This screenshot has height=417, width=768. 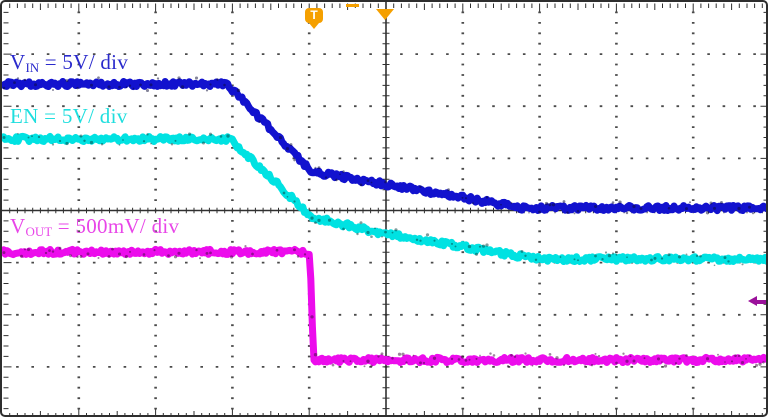 I want to click on arrow-stem, so click(x=761, y=302).